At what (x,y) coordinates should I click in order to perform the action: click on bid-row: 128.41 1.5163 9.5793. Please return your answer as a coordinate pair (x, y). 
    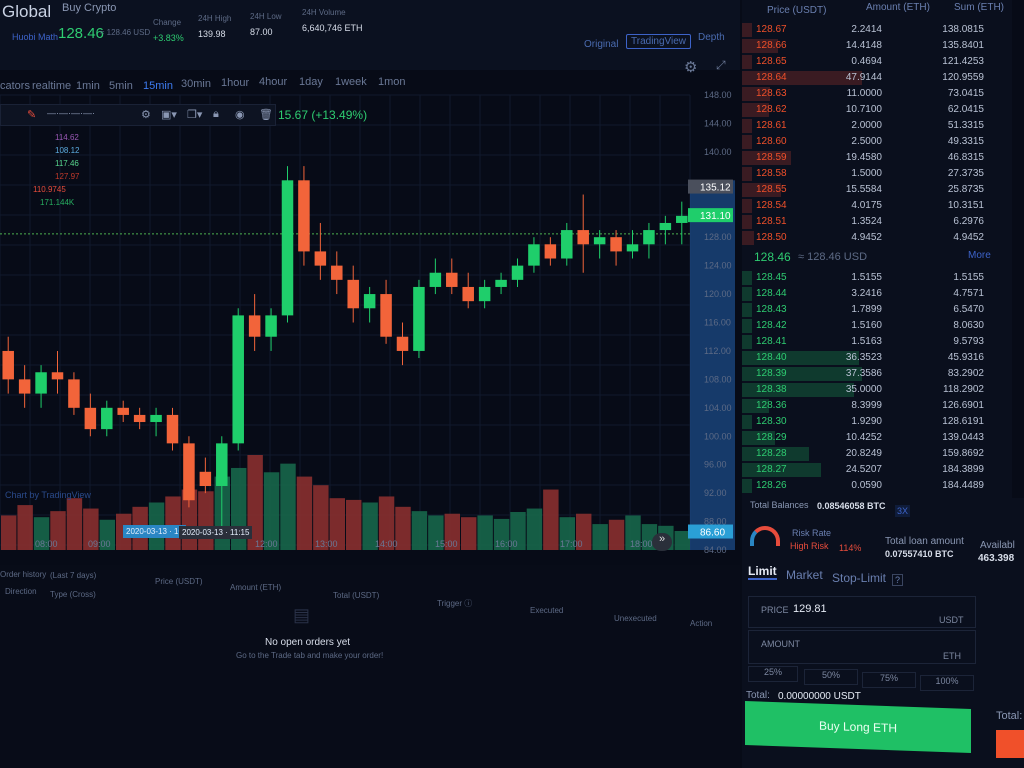
    Looking at the image, I should click on (872, 342).